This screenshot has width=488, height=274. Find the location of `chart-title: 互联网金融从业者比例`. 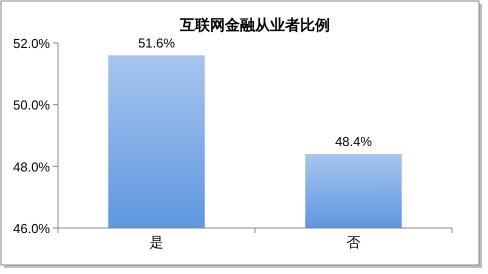

chart-title: 互联网金融从业者比例 is located at coordinates (254, 25).